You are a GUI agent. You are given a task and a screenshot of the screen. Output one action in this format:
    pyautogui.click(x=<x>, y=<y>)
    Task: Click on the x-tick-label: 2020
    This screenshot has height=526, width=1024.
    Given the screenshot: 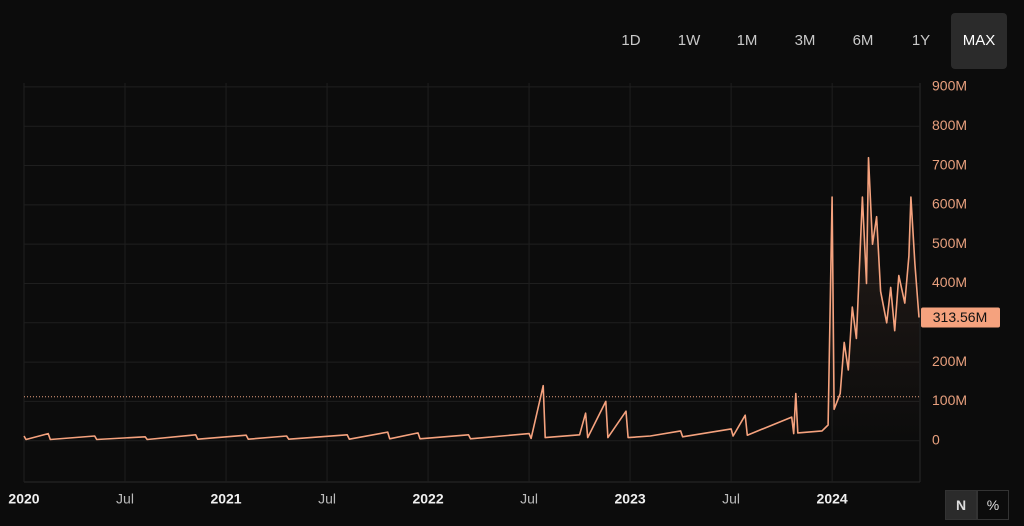 What is the action you would take?
    pyautogui.click(x=23, y=499)
    